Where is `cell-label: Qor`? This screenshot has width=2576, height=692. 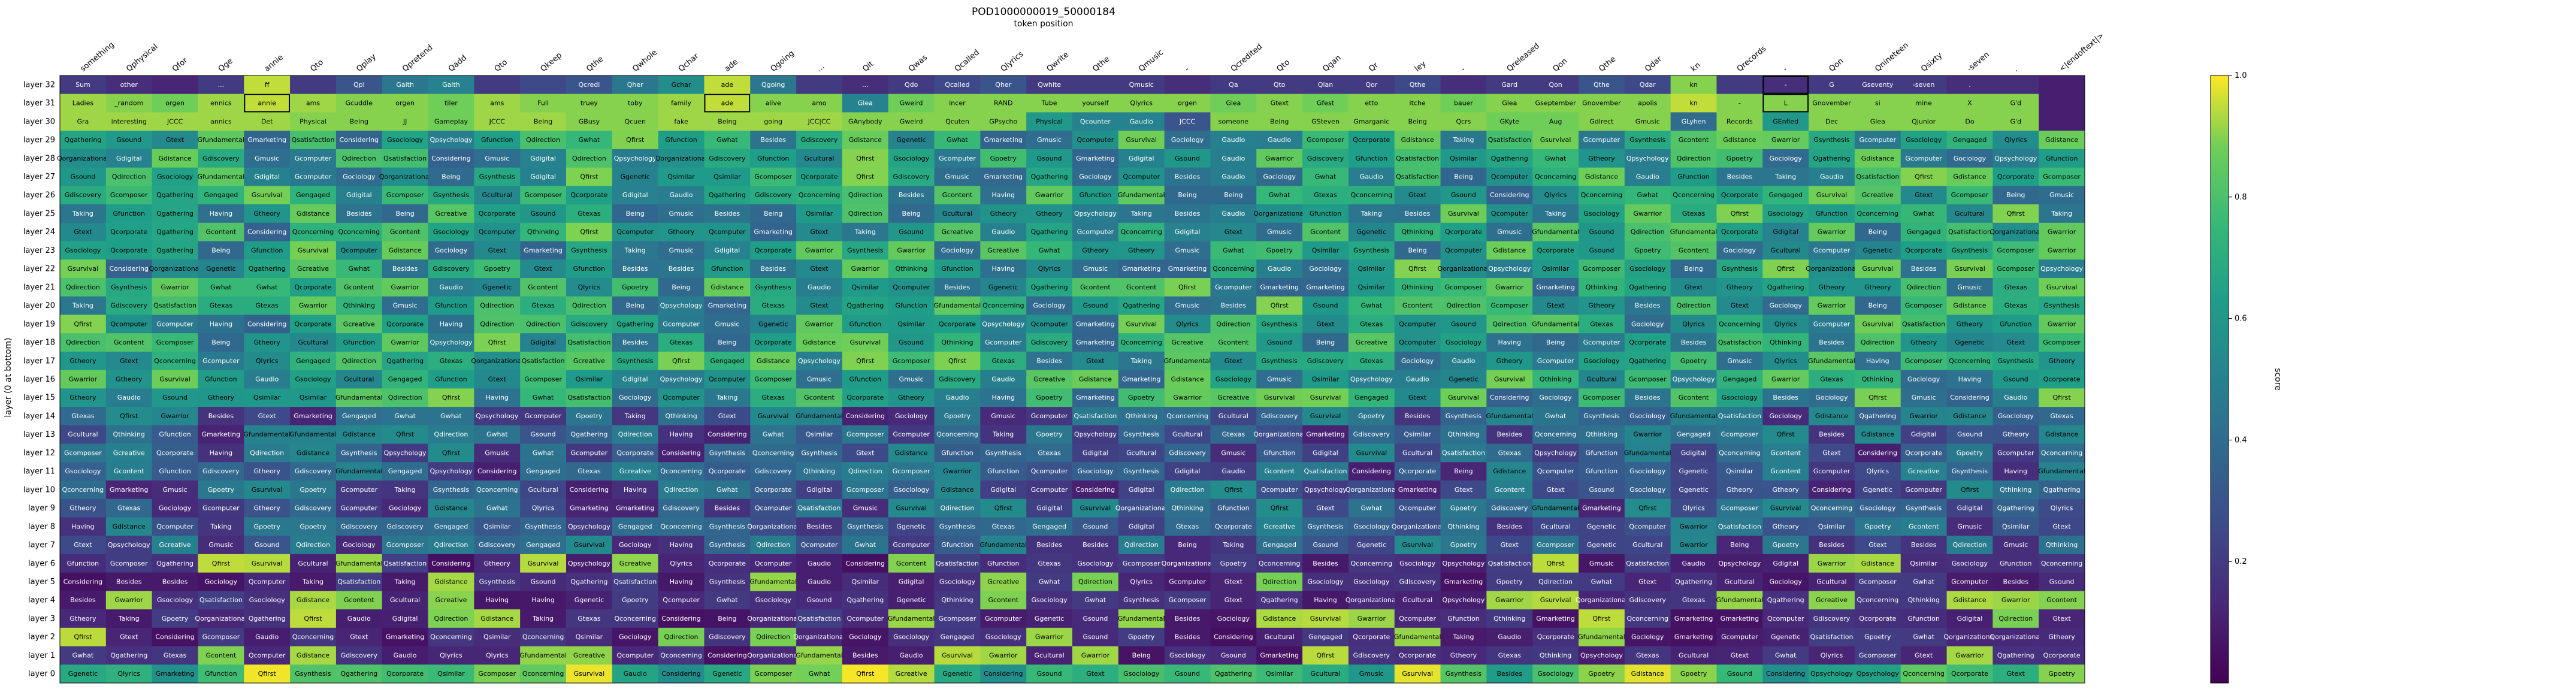 cell-label: Qor is located at coordinates (1371, 85).